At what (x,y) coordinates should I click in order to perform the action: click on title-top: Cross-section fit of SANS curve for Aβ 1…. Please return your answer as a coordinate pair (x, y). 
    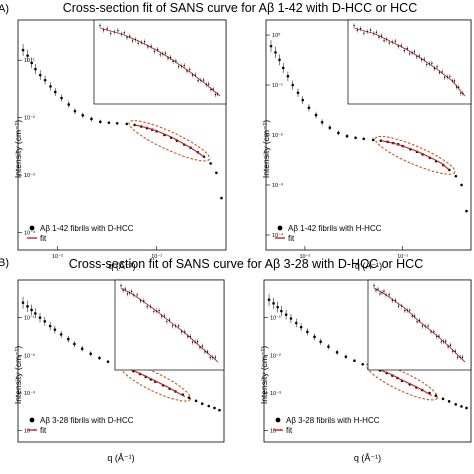
    Looking at the image, I should click on (240, 8).